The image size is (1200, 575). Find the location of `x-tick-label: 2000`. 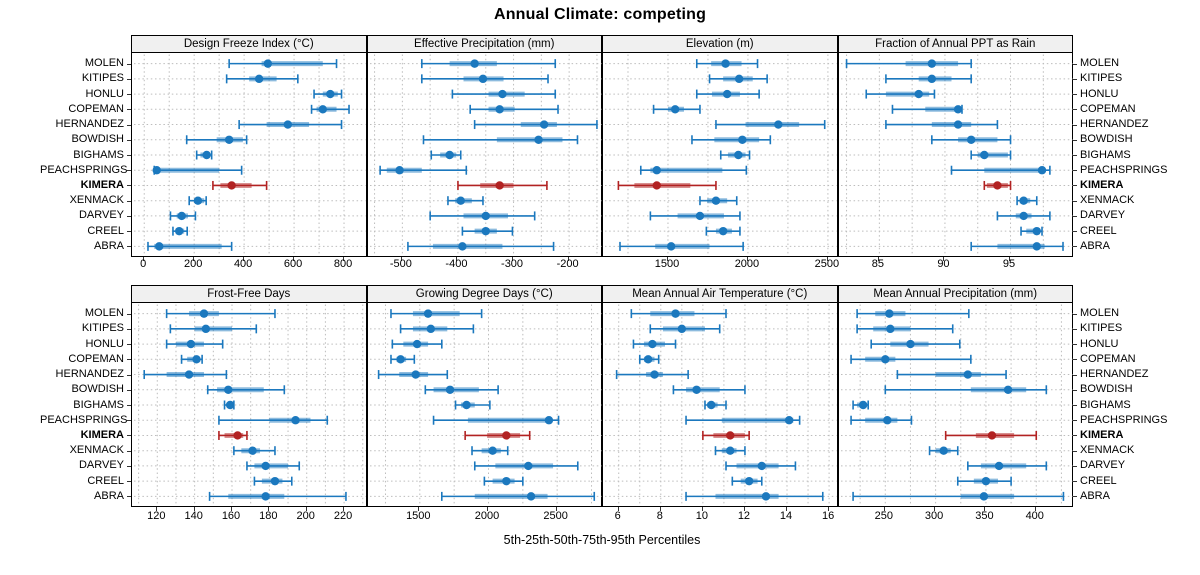

x-tick-label: 2000 is located at coordinates (747, 264).